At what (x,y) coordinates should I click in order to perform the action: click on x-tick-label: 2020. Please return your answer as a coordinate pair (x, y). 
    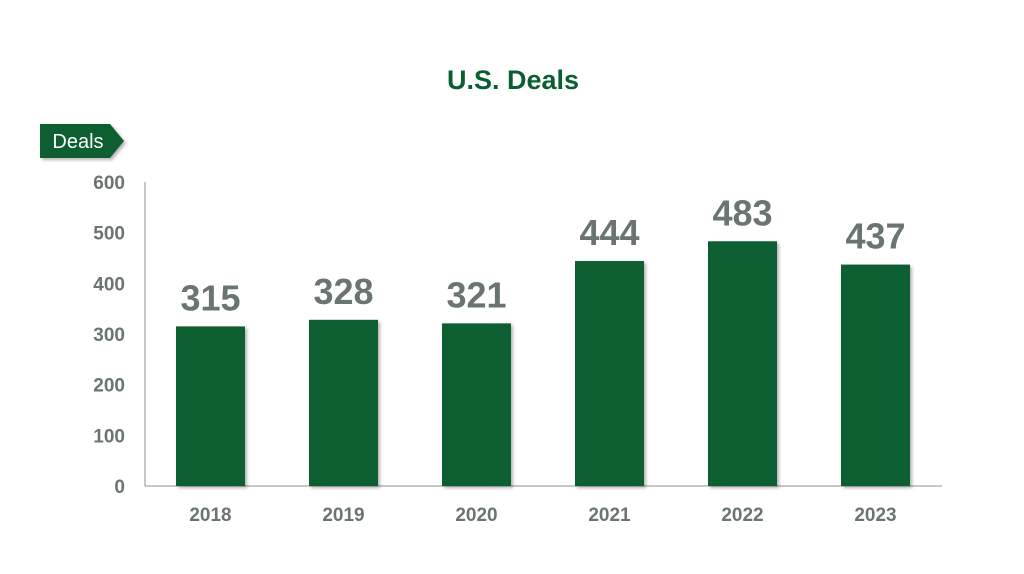
    Looking at the image, I should click on (476, 515).